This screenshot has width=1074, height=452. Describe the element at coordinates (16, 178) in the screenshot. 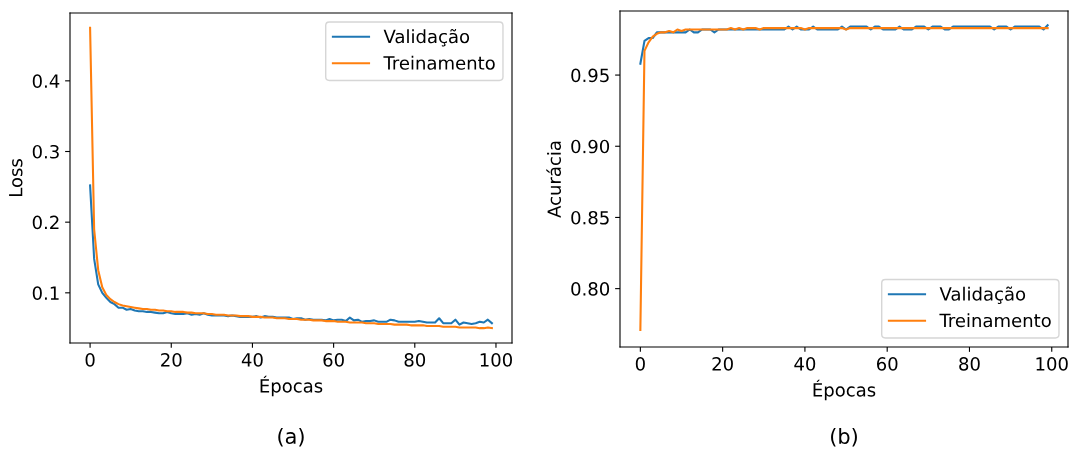

I see `y-axis-title: Loss` at that location.